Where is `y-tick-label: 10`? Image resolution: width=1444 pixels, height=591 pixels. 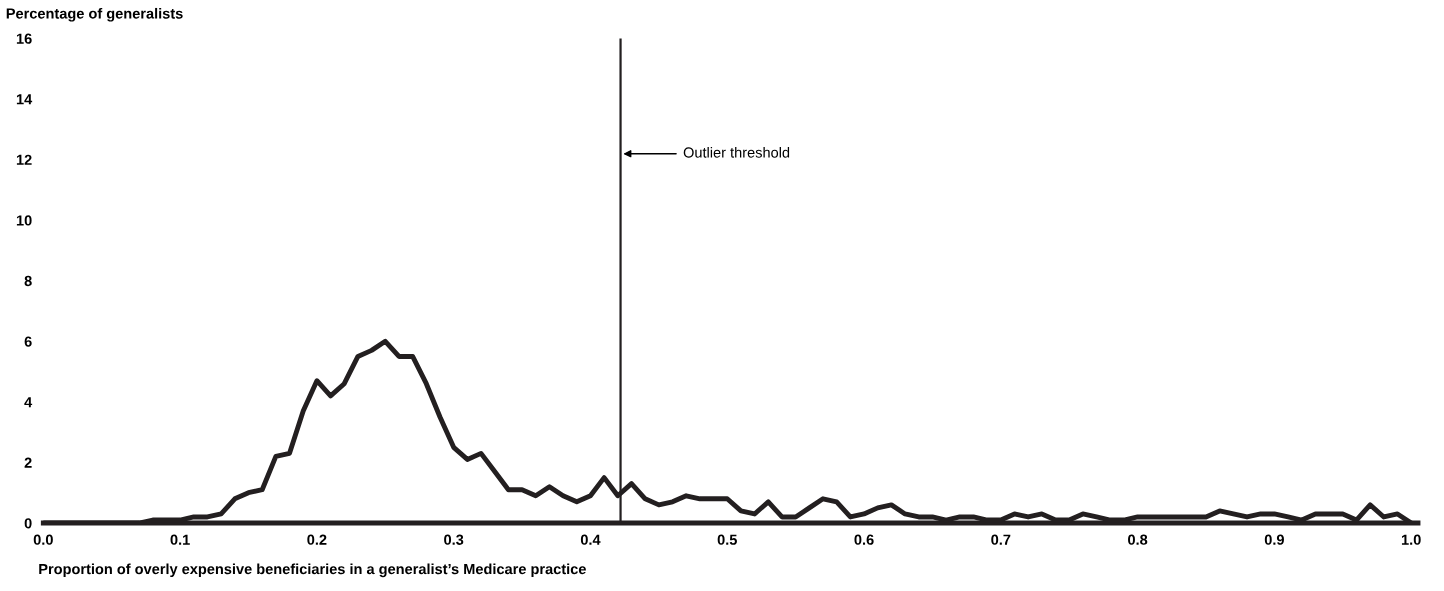 y-tick-label: 10 is located at coordinates (24, 220).